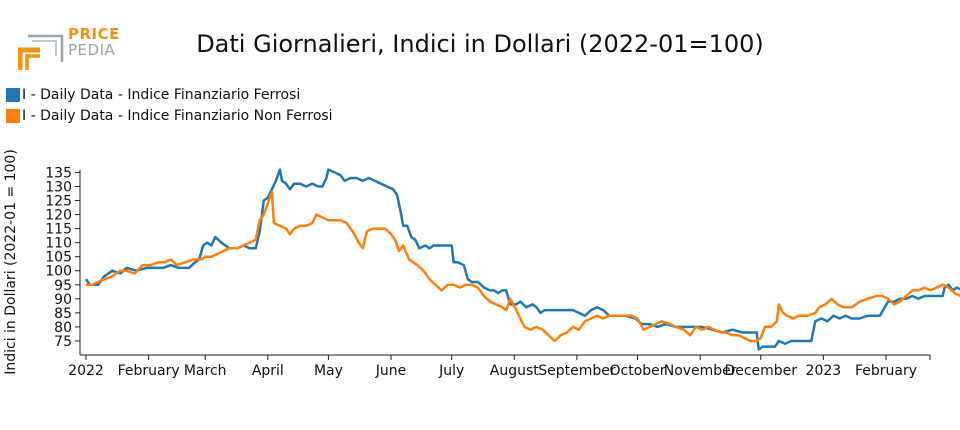  I want to click on x-tick-label: May, so click(328, 371).